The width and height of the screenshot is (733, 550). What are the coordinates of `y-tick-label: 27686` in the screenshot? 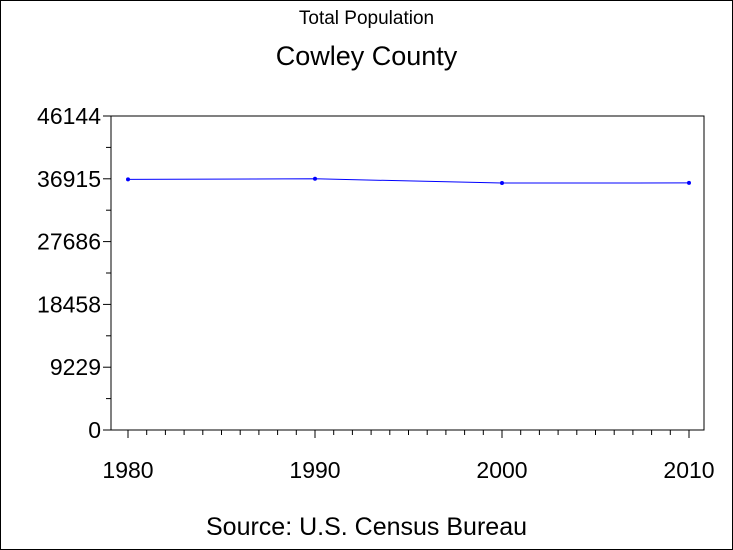 It's located at (69, 242).